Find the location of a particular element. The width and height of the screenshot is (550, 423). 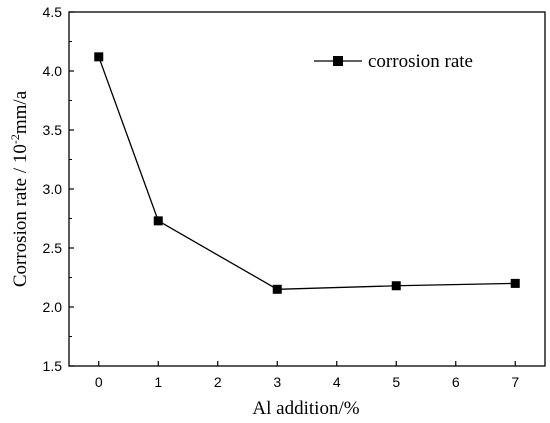

y-axis-title-main: Corrosion rate / 10 is located at coordinates (20, 215).